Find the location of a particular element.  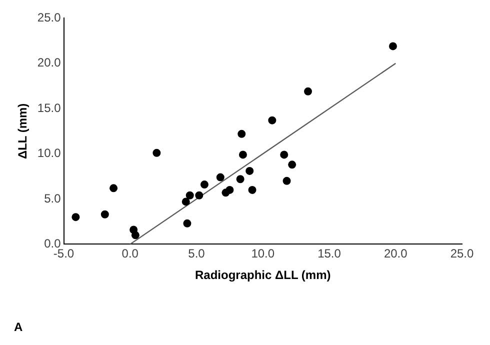

y-axis-title: ΔLL (mm) is located at coordinates (23, 131).